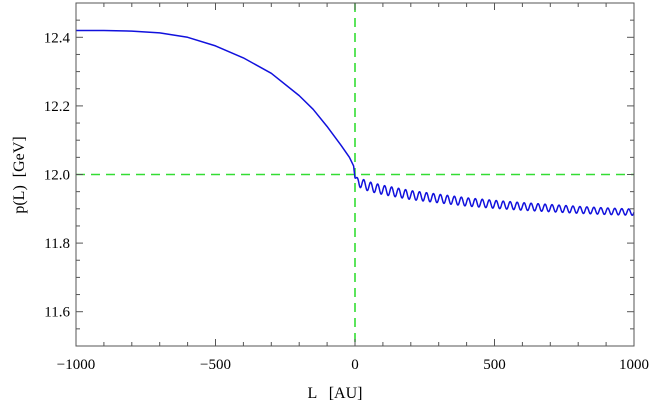 This screenshot has height=409, width=654. What do you see at coordinates (76, 365) in the screenshot?
I see `x-tick-label: −1000` at bounding box center [76, 365].